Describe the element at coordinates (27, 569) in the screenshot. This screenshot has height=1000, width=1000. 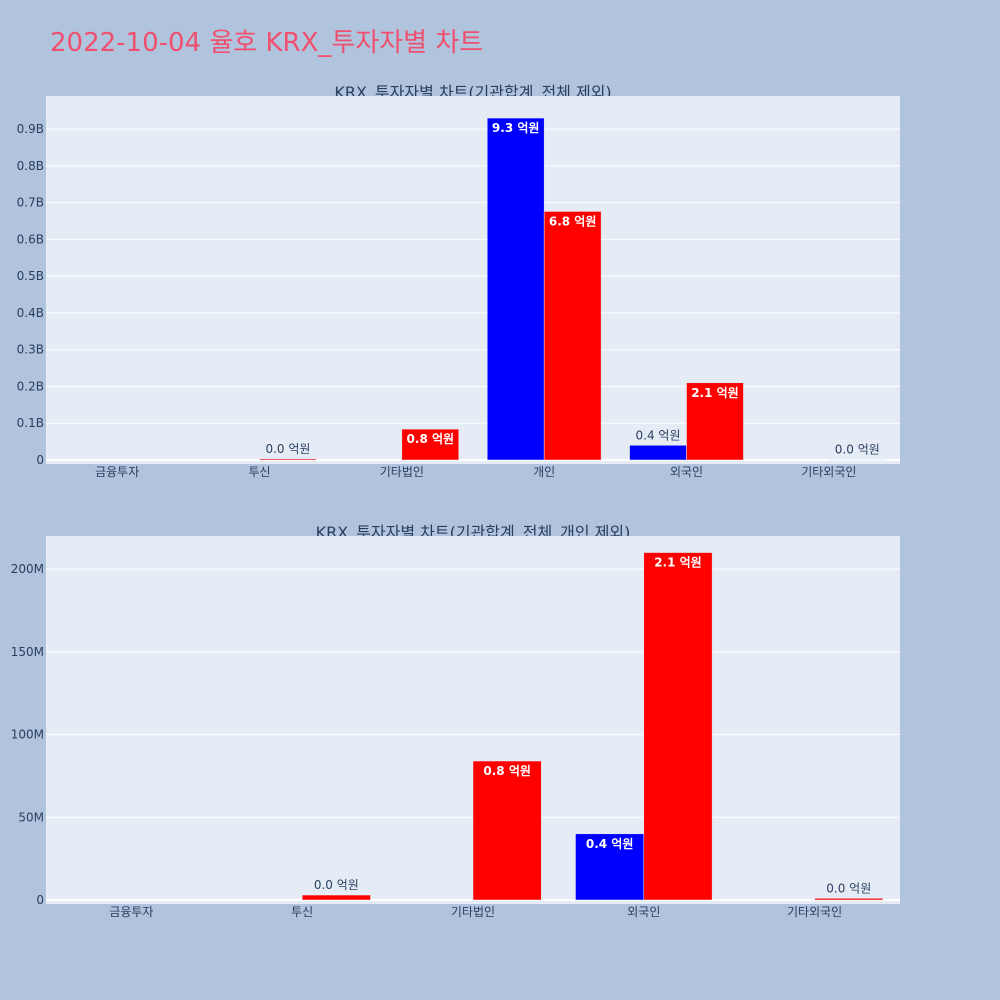
I see `chart-2-y-tick-label: 200M` at that location.